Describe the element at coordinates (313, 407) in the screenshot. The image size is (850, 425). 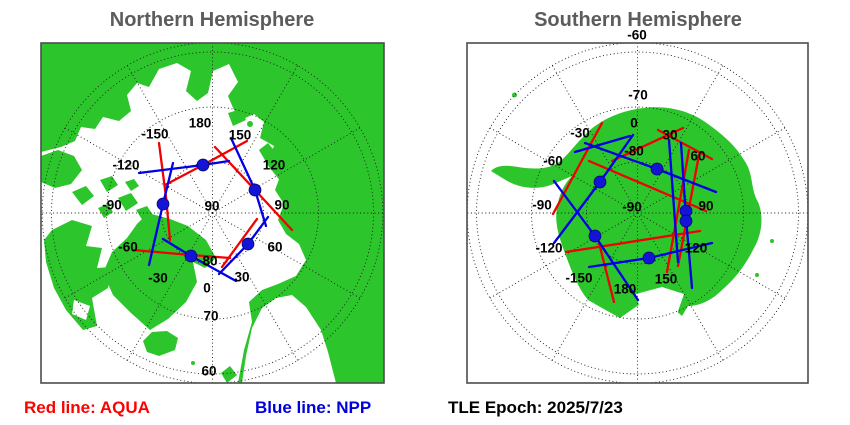
I see `legend-npp: Blue line: NPP` at that location.